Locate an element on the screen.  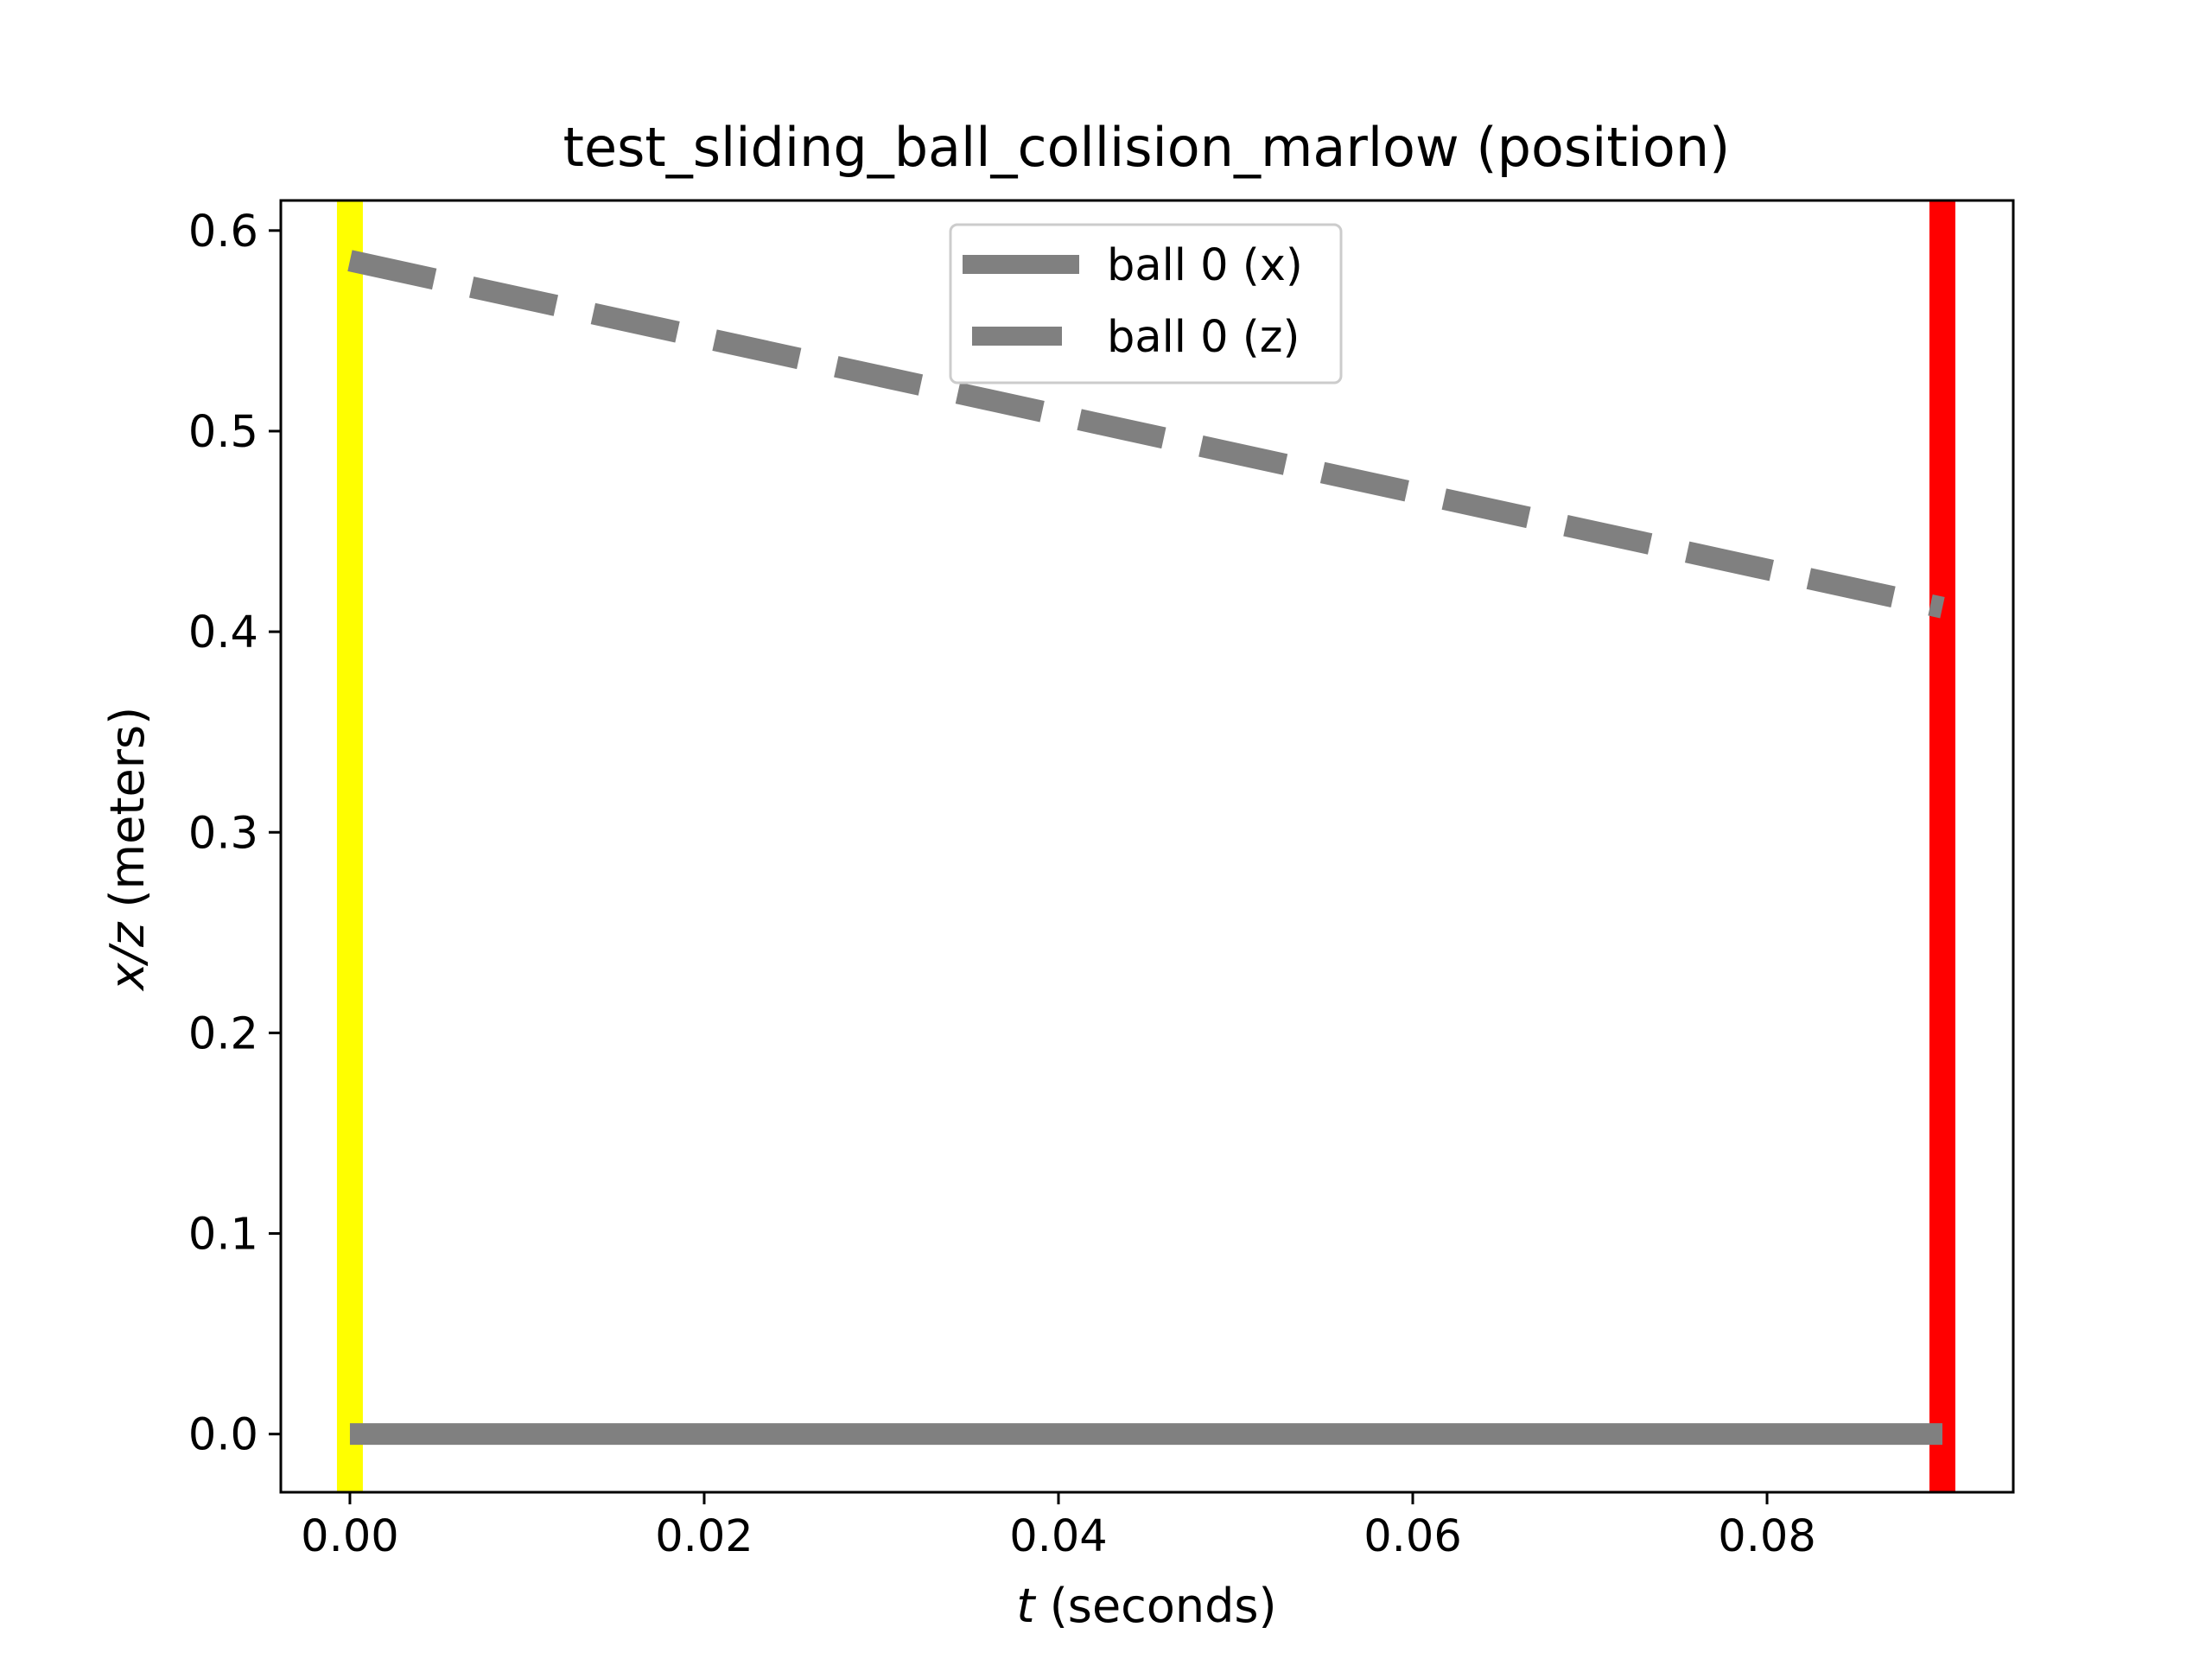
y-tick-label: 0.3 is located at coordinates (223, 833).